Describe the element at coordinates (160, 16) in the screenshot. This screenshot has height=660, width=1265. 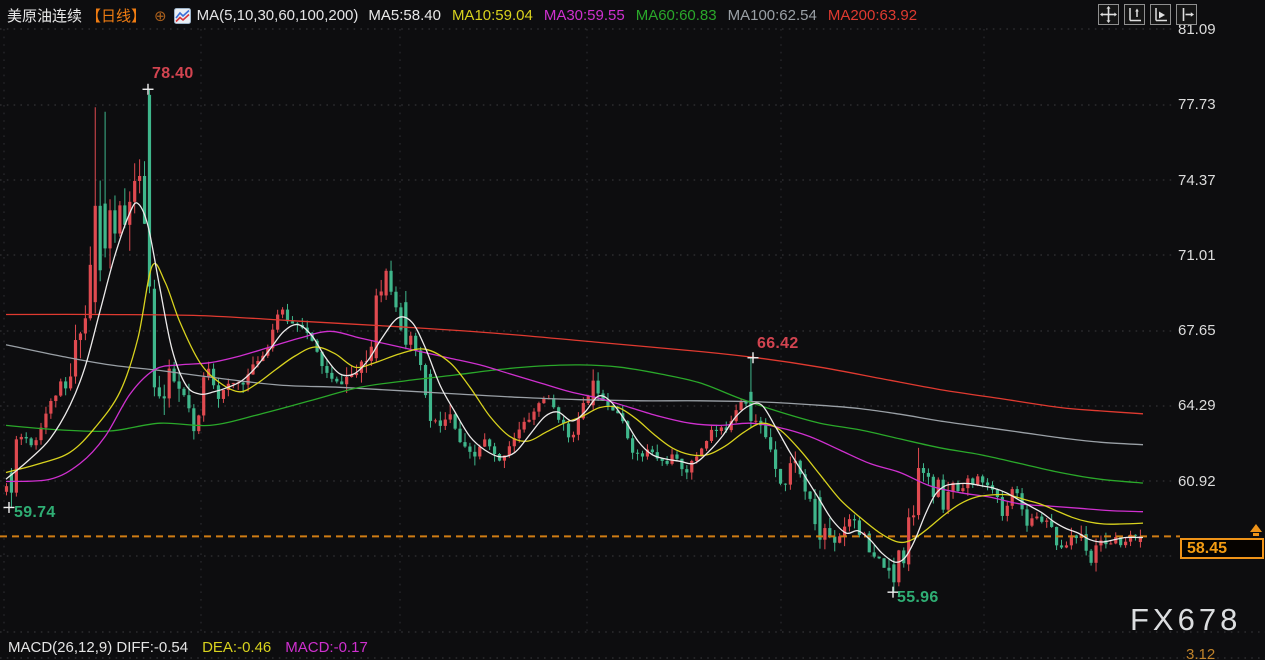
I see `add-indicator-icon: ⊕` at that location.